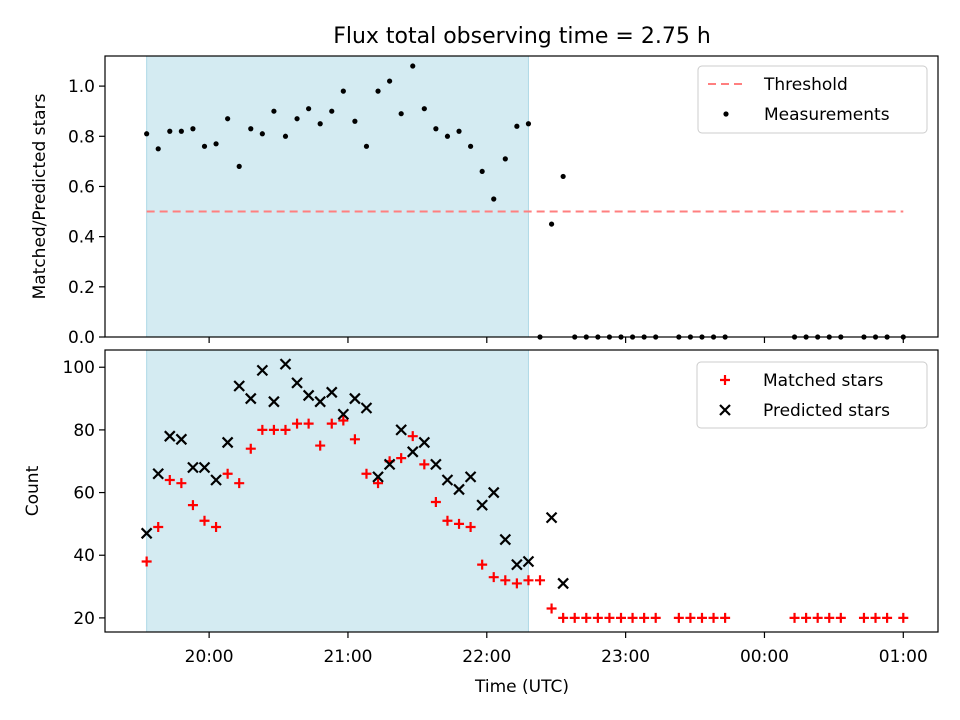  What do you see at coordinates (79, 368) in the screenshot?
I see `y-tick-label: 100` at bounding box center [79, 368].